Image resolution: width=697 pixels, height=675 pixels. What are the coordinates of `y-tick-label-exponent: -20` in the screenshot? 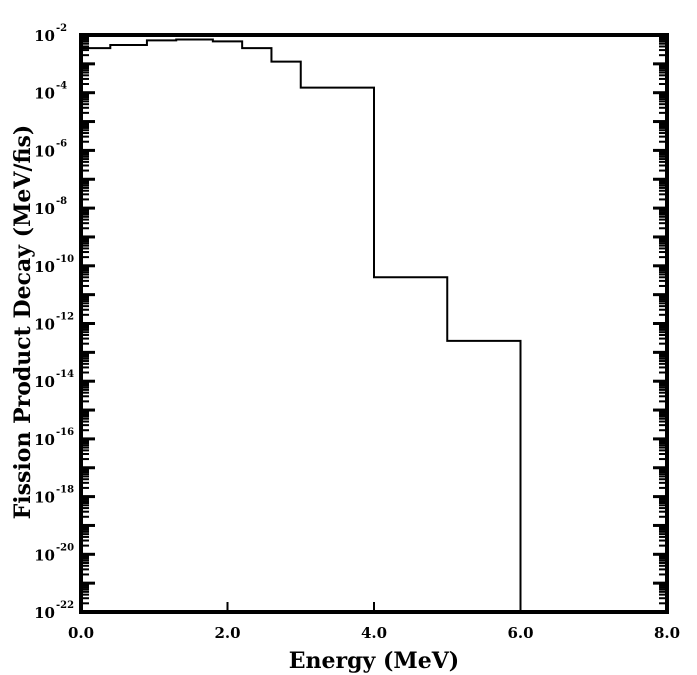 It's located at (65, 547).